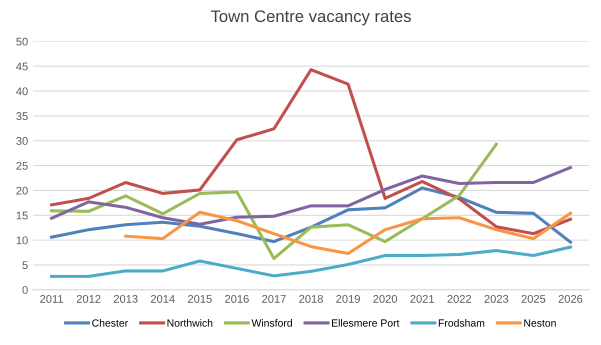 Image resolution: width=601 pixels, height=345 pixels. Describe the element at coordinates (459, 298) in the screenshot. I see `x-tick-label: 2022` at that location.